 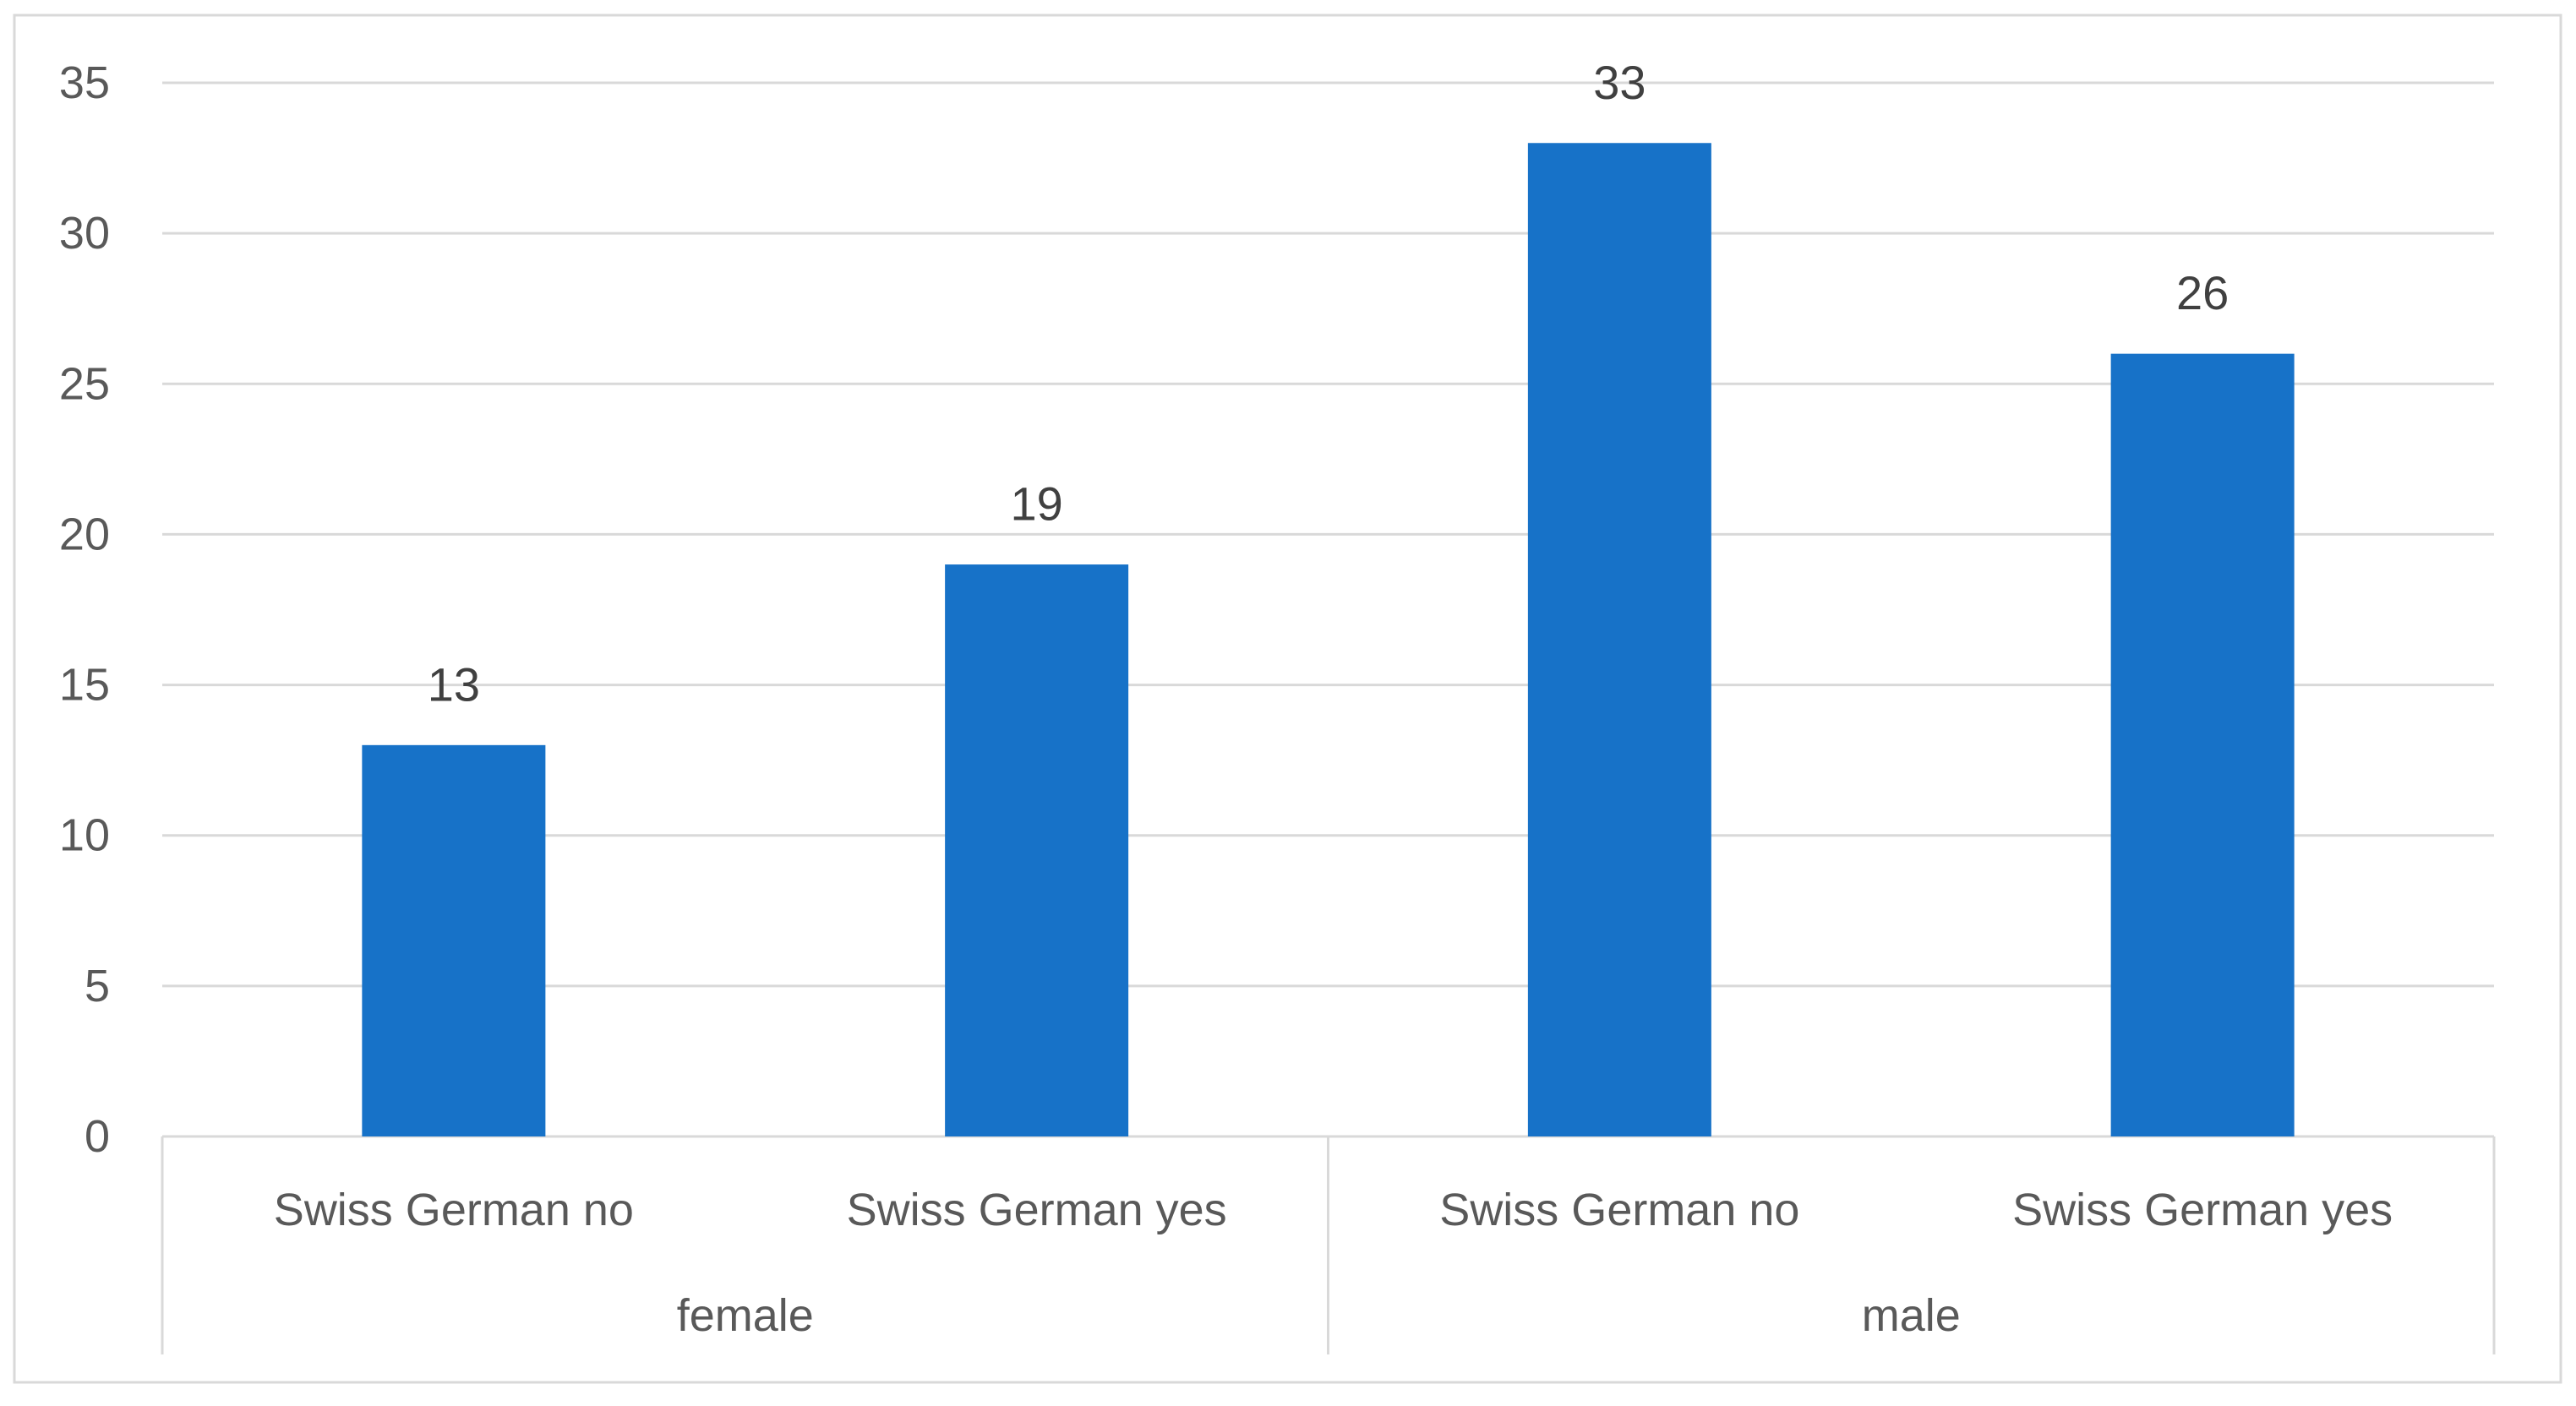 What do you see at coordinates (84, 234) in the screenshot?
I see `y-tick-label: 30` at bounding box center [84, 234].